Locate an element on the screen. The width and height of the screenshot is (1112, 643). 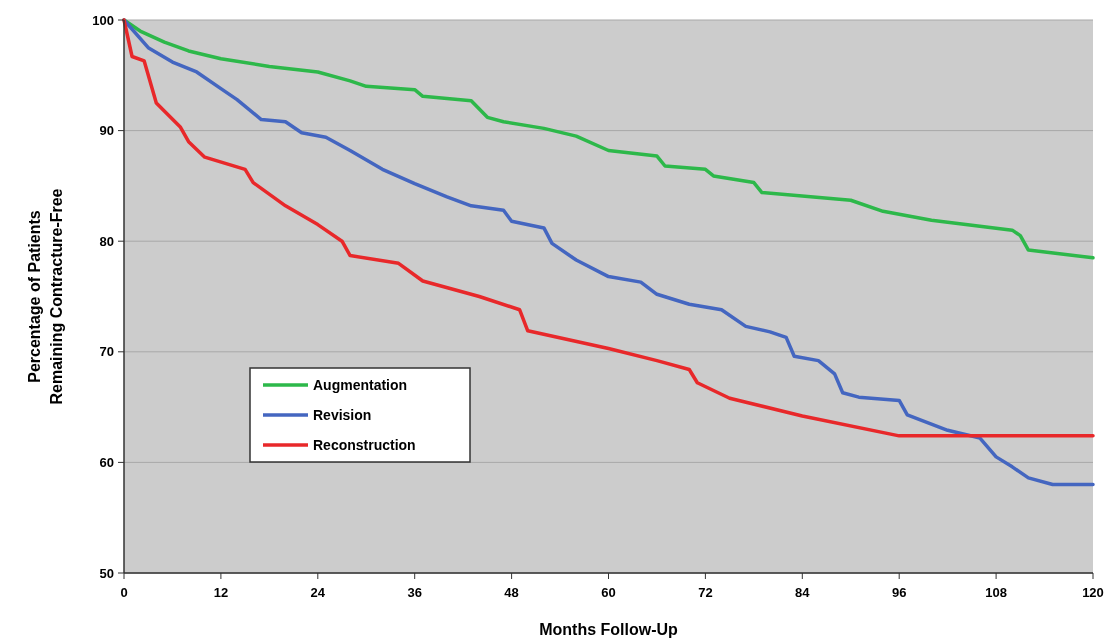
x-tick-label: 96 is located at coordinates (899, 592).